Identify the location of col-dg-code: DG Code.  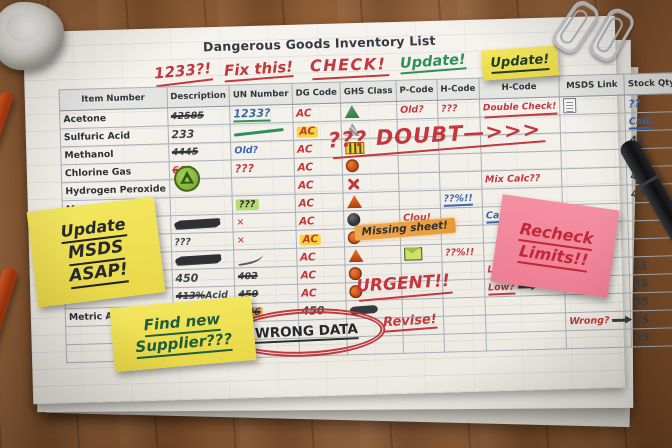
(316, 93).